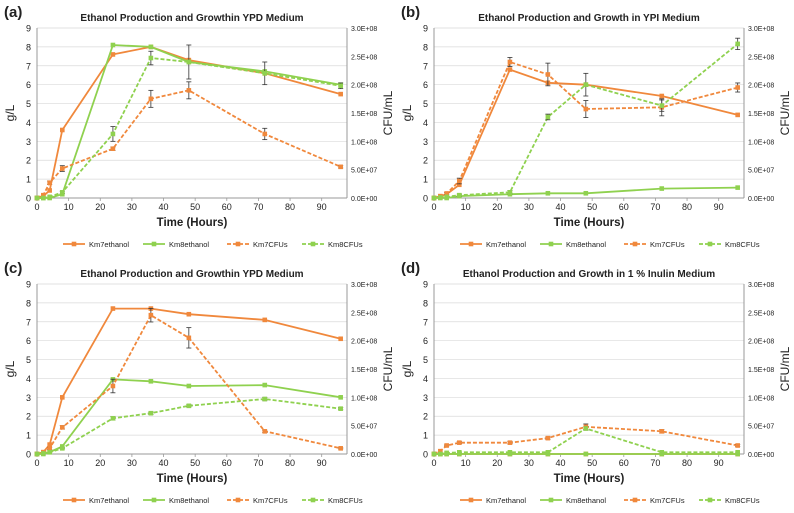 This screenshot has height=513, width=794. What do you see at coordinates (687, 207) in the screenshot?
I see `x-tick-label: 80` at bounding box center [687, 207].